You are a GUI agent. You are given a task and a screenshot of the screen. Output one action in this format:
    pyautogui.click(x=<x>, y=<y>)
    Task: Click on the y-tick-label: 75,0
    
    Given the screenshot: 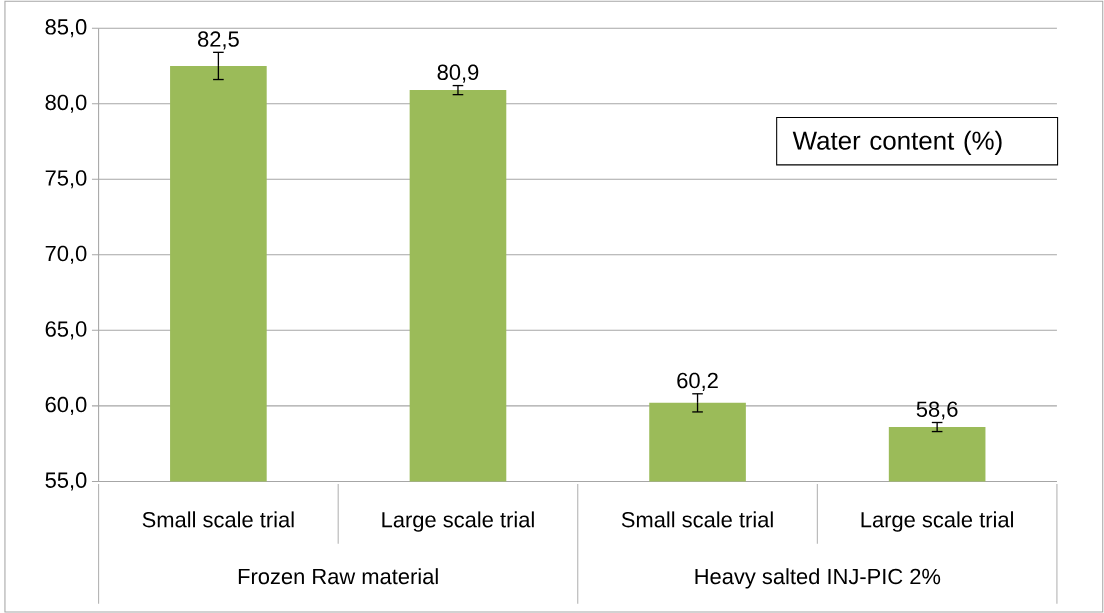 What is the action you would take?
    pyautogui.click(x=66, y=179)
    